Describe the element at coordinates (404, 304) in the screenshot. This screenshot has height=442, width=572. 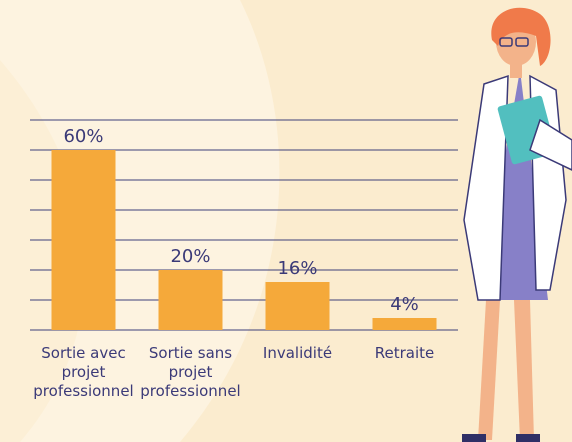
I see `value-label: 4%` at that location.